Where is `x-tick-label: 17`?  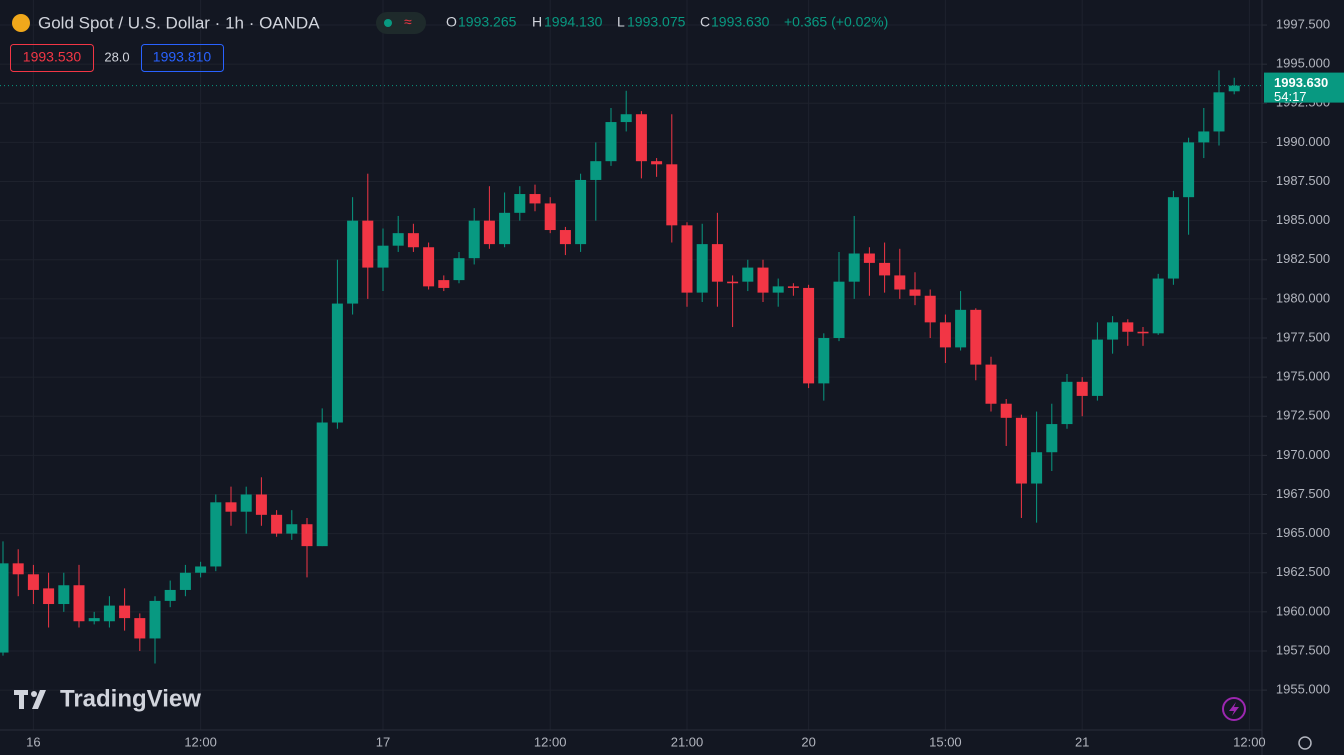
x-tick-label: 17 is located at coordinates (383, 741).